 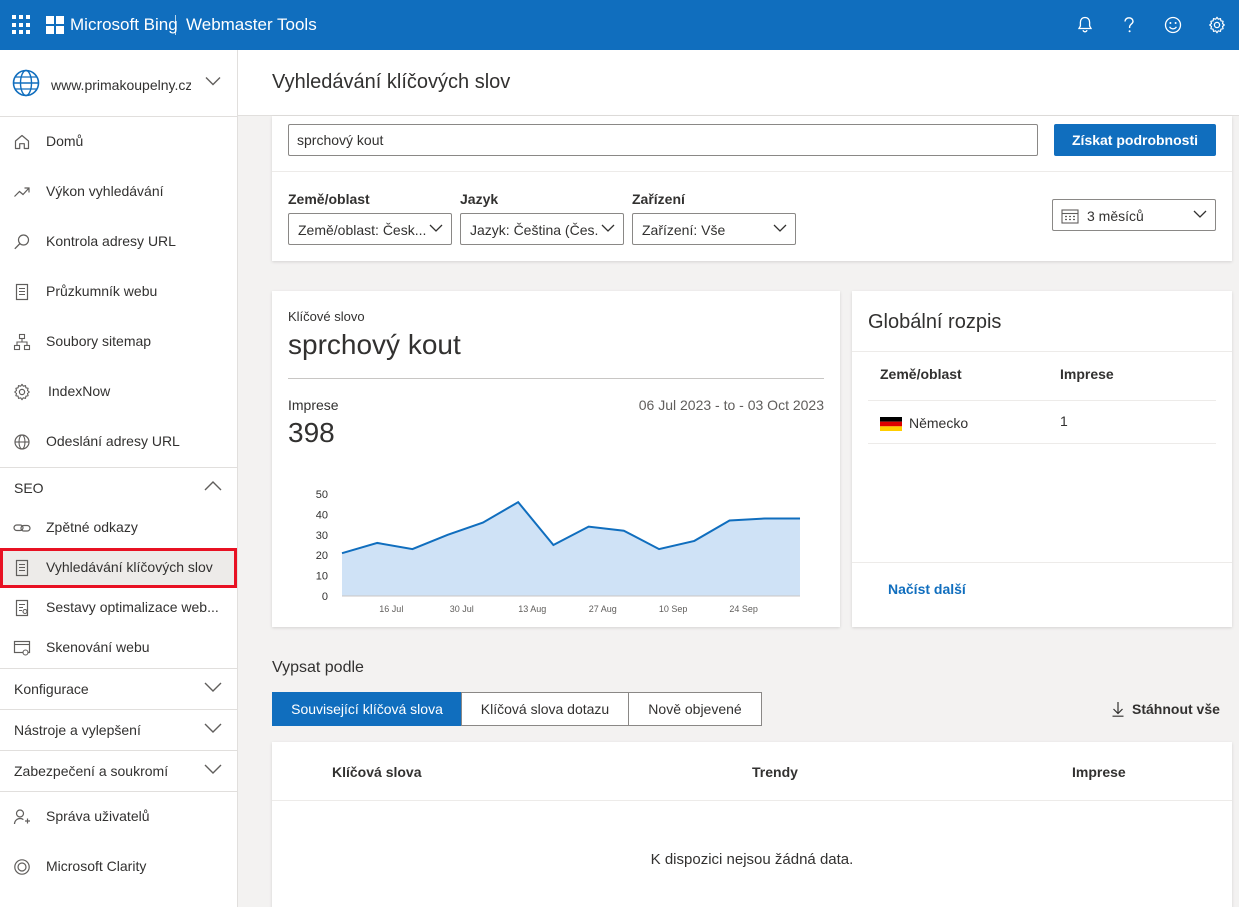 I want to click on sidebar-section-tools: Nástroje a vylepšení, so click(x=118, y=730).